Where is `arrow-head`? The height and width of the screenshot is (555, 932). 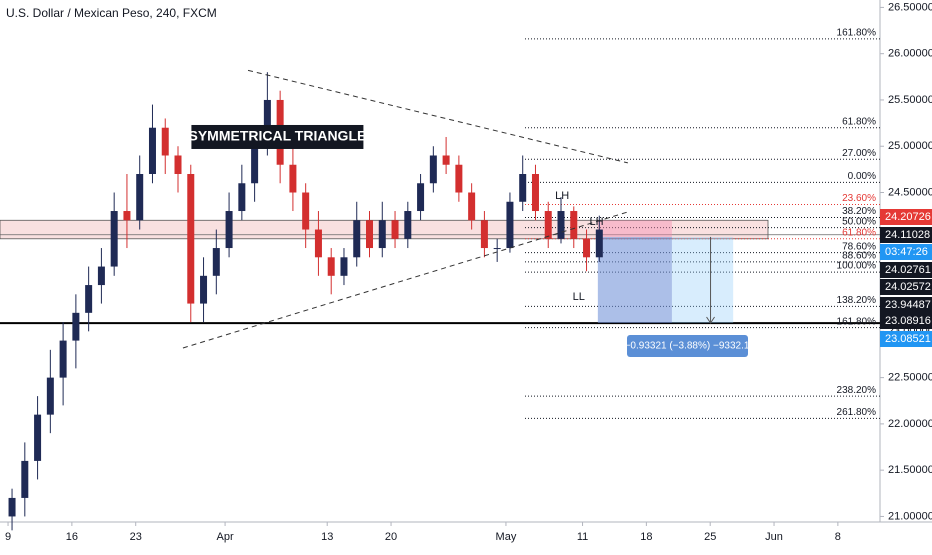
arrow-head is located at coordinates (710, 320).